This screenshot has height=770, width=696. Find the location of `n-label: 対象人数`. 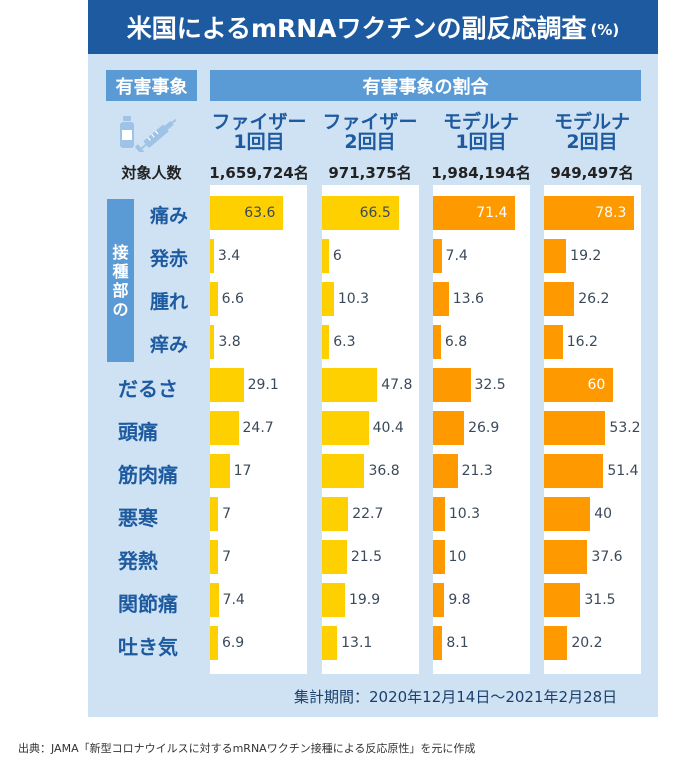

n-label: 対象人数 is located at coordinates (151, 173).